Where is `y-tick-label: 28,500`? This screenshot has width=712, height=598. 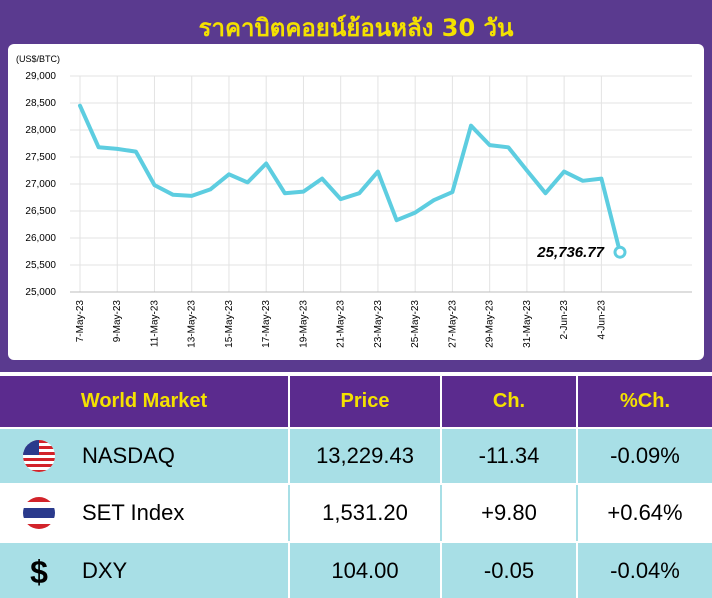
y-tick-label: 28,500 is located at coordinates (40, 103).